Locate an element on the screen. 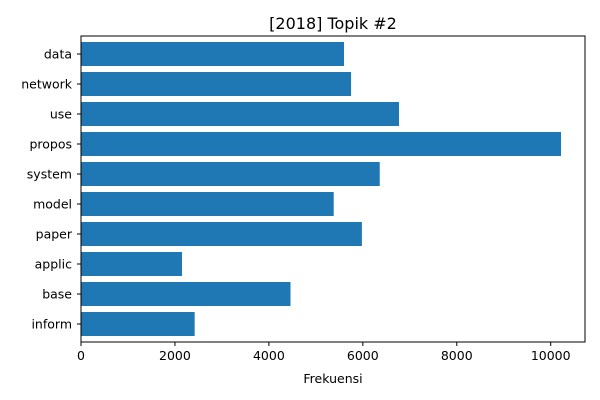 This screenshot has width=600, height=400. x-tick-label-8000: 8000 is located at coordinates (457, 355).